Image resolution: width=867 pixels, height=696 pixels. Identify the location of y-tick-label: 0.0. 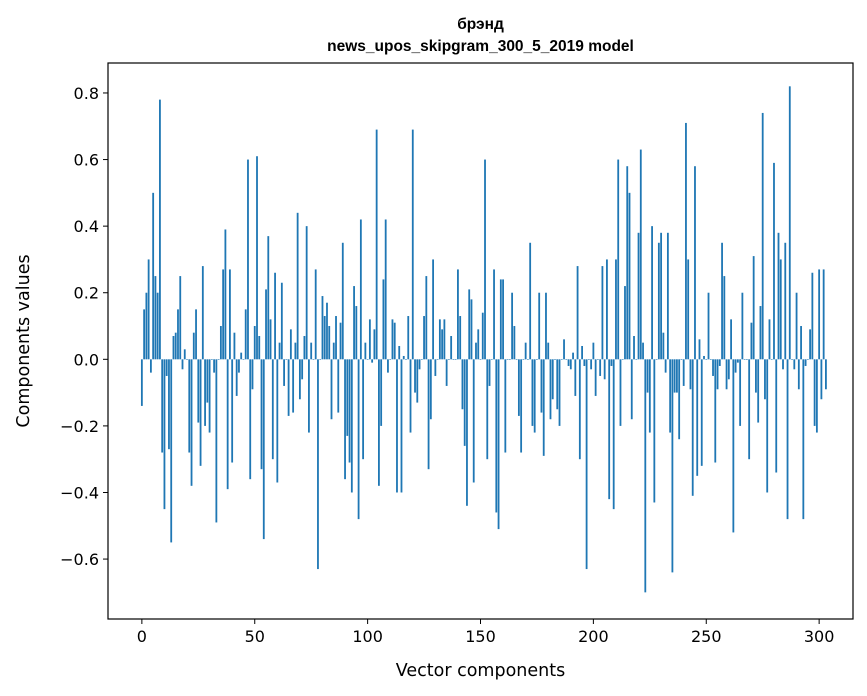
(86, 359).